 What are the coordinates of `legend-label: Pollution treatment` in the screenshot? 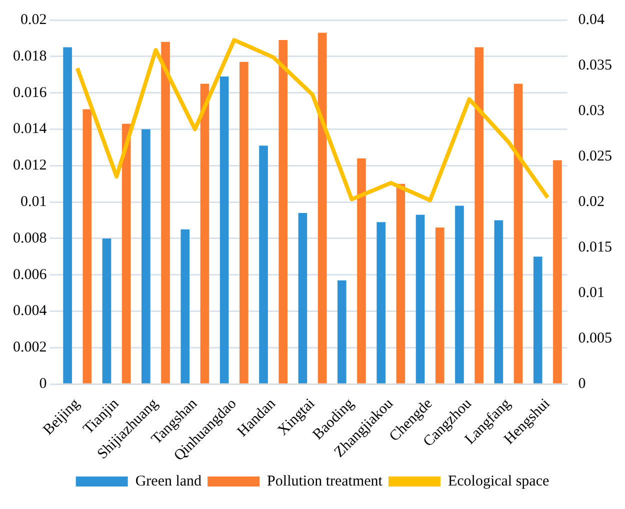 It's located at (325, 481).